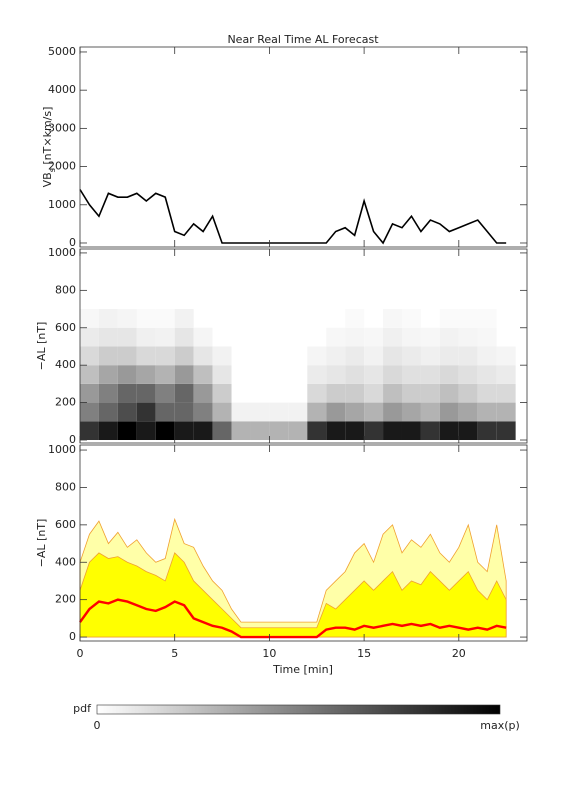  Describe the element at coordinates (62, 204) in the screenshot. I see `y-tick-label: 1000` at that location.